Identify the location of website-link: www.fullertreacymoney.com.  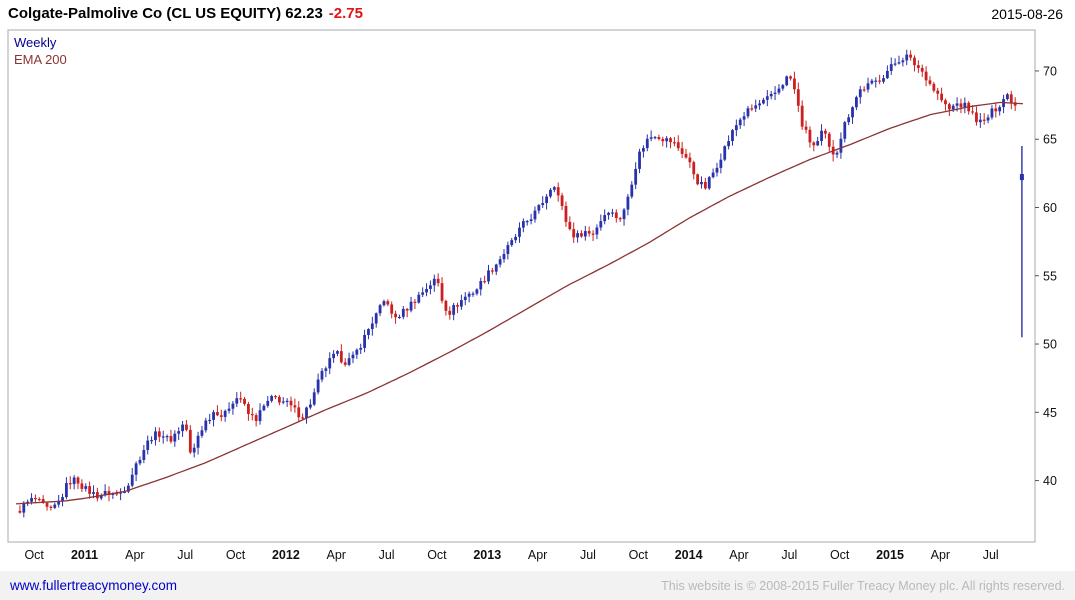
(94, 585).